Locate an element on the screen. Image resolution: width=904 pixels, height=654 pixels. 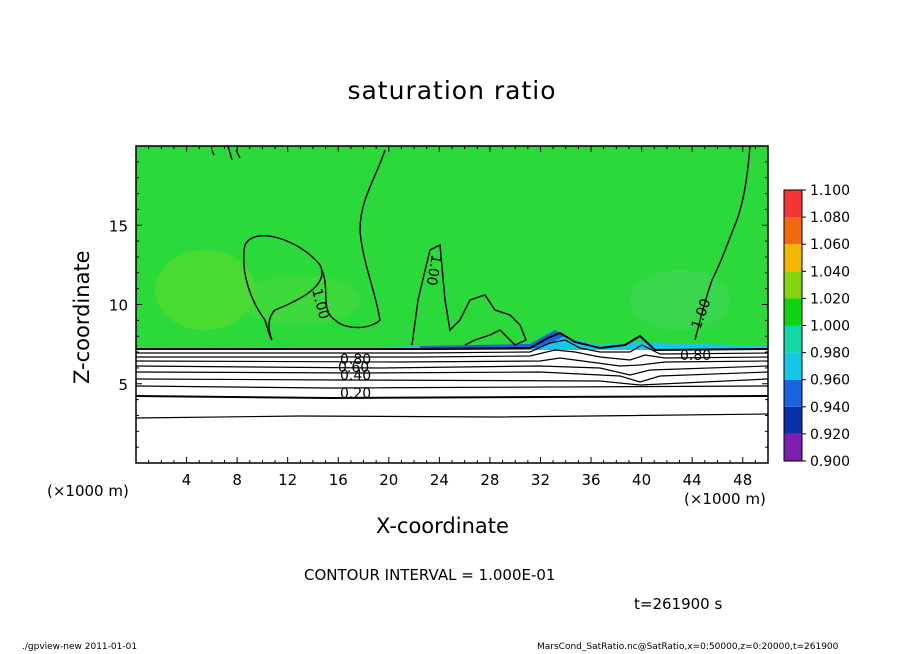
colorbar-label: 1.100 is located at coordinates (830, 191).